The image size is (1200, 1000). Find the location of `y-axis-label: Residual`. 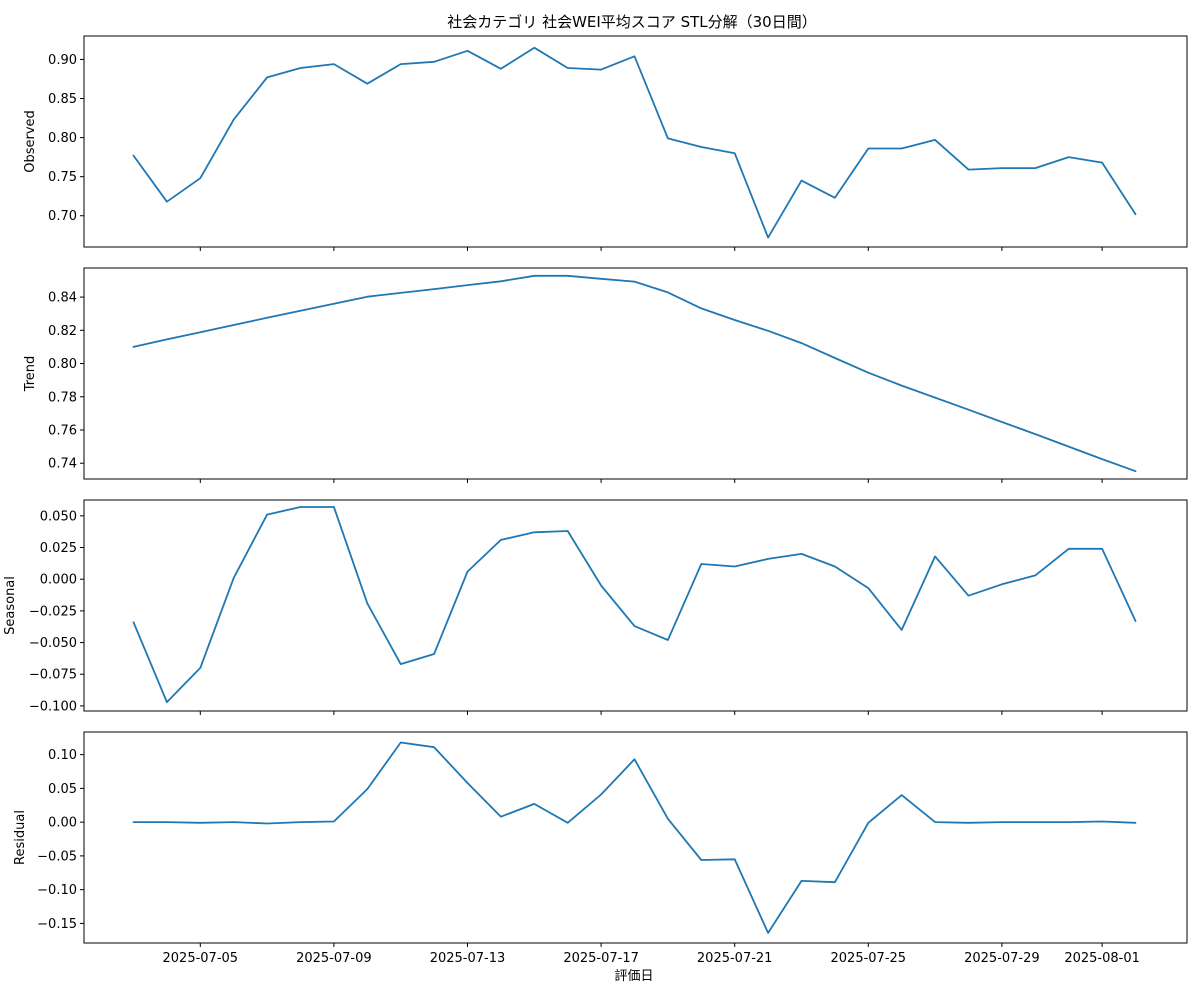

y-axis-label: Residual is located at coordinates (20, 837).